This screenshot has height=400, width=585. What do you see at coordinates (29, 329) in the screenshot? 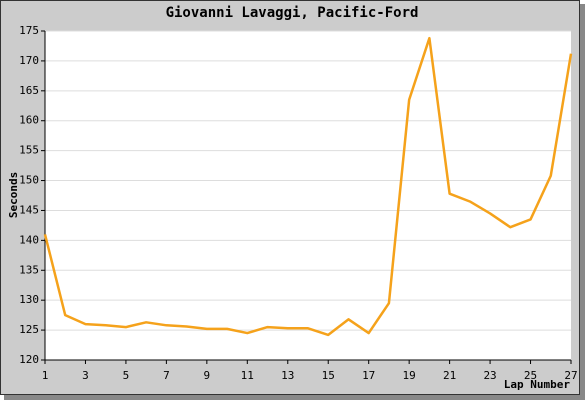
I see `y-tick-label: 125` at bounding box center [29, 329].